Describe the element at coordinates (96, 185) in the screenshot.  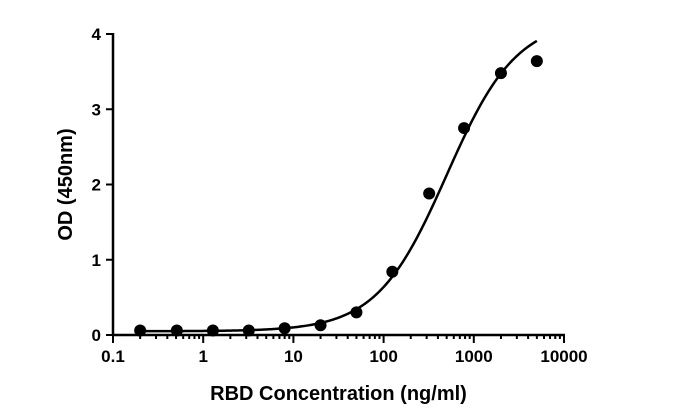
I see `y-tick-label: 2` at that location.